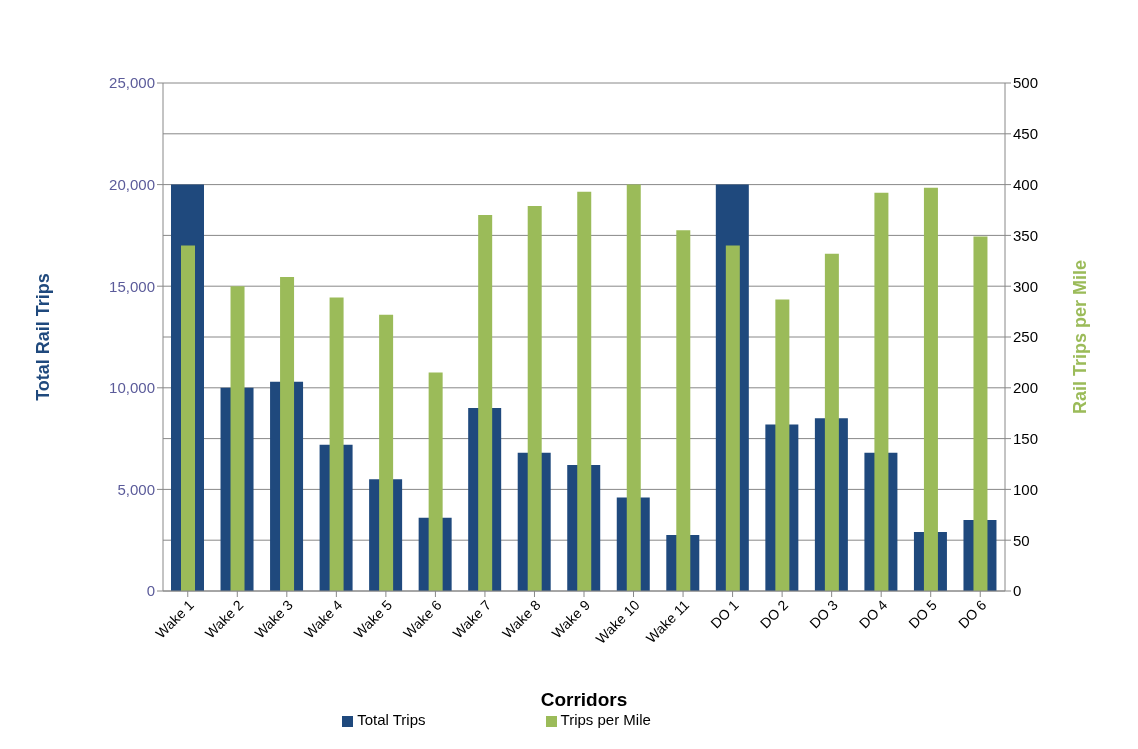 This screenshot has width=1138, height=749. I want to click on x-axis-title: Corridors, so click(584, 699).